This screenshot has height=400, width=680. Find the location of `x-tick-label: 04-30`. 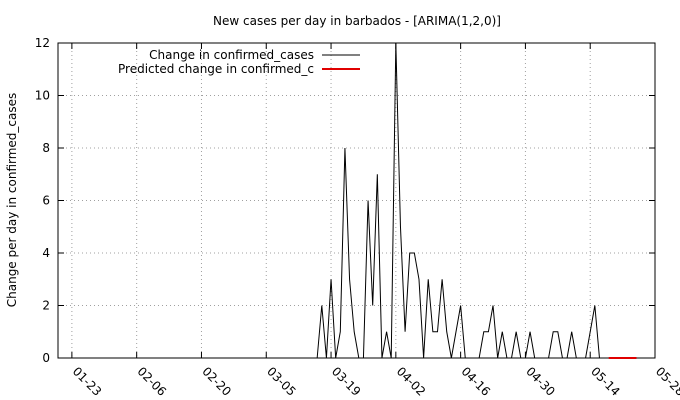

x-tick-label: 04-30 is located at coordinates (540, 381).